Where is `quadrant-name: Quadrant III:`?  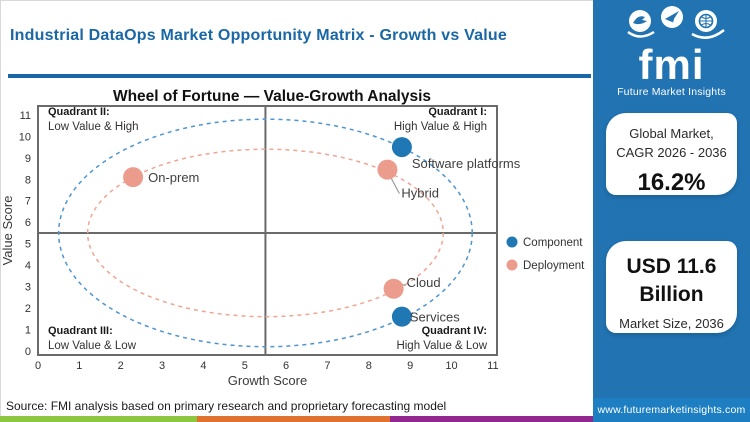
quadrant-name: Quadrant III: is located at coordinates (80, 331).